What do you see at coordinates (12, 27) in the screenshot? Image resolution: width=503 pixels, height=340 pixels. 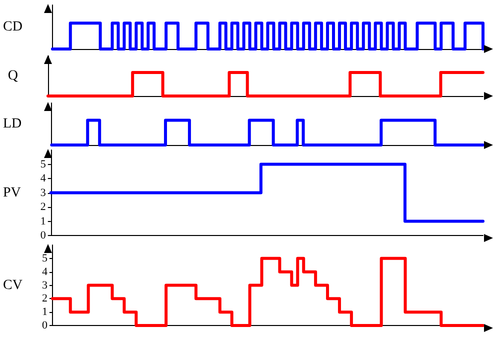 I see `y-axis-title: CD` at bounding box center [12, 27].